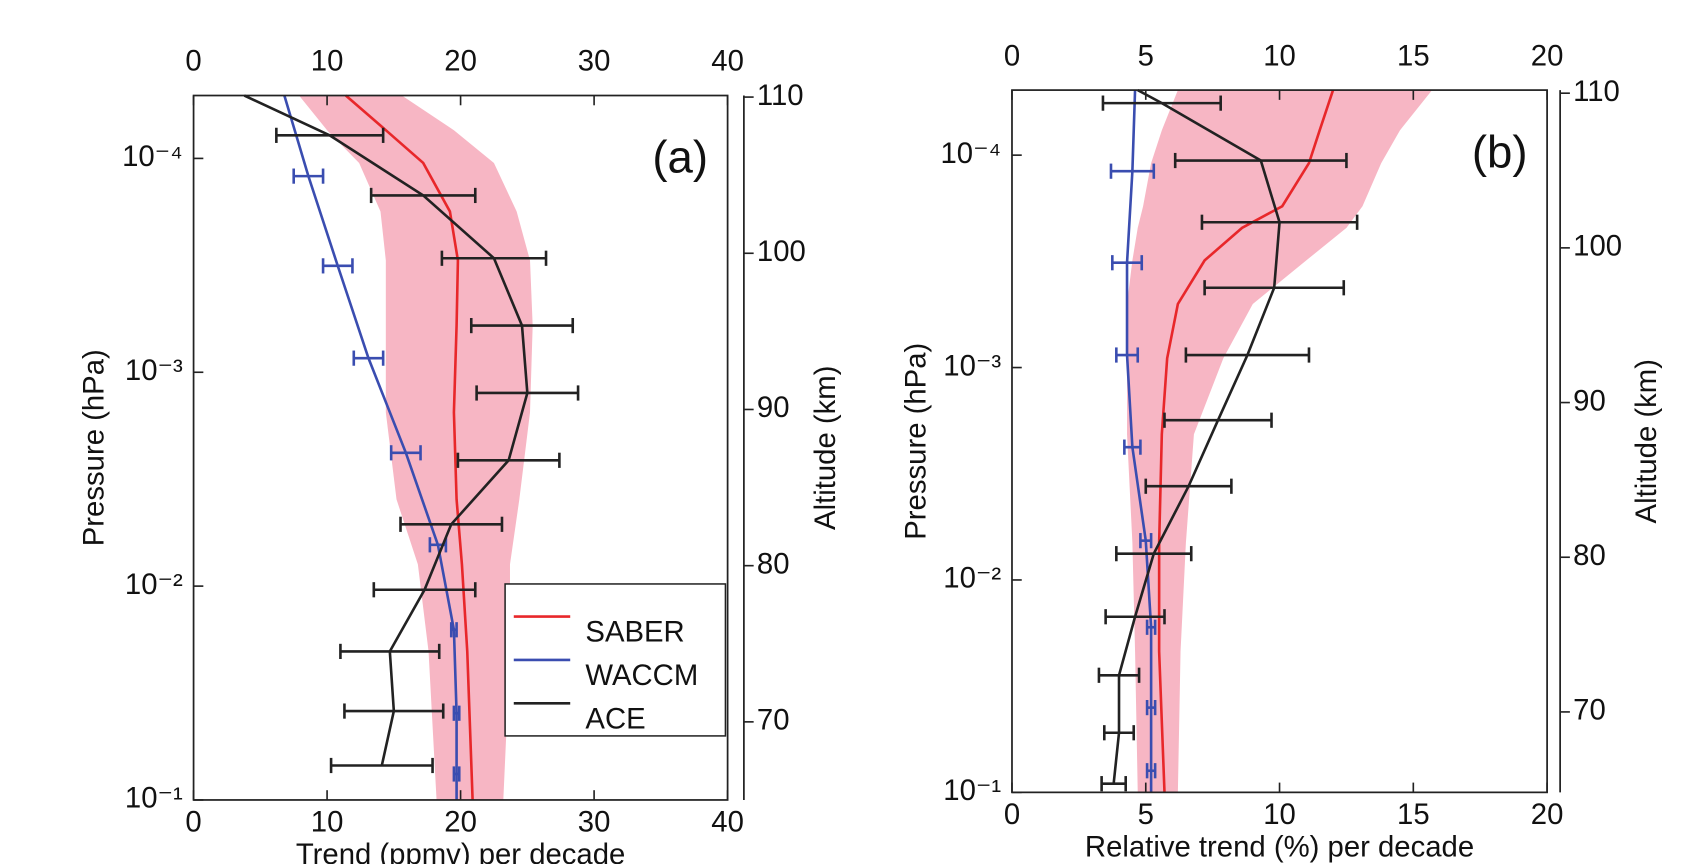 The width and height of the screenshot is (1694, 864). Describe the element at coordinates (727, 822) in the screenshot. I see `x-tick-label: 40` at that location.